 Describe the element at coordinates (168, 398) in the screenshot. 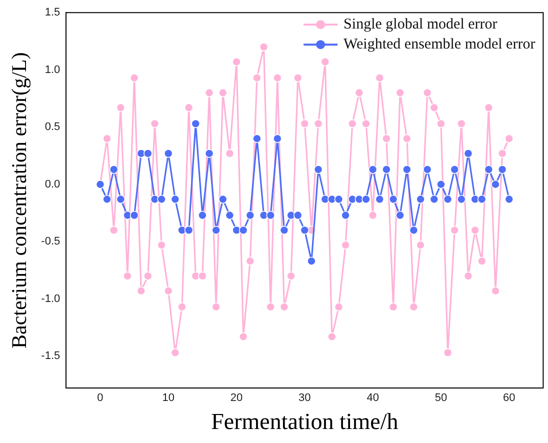

I see `x-tick-label: 10` at that location.